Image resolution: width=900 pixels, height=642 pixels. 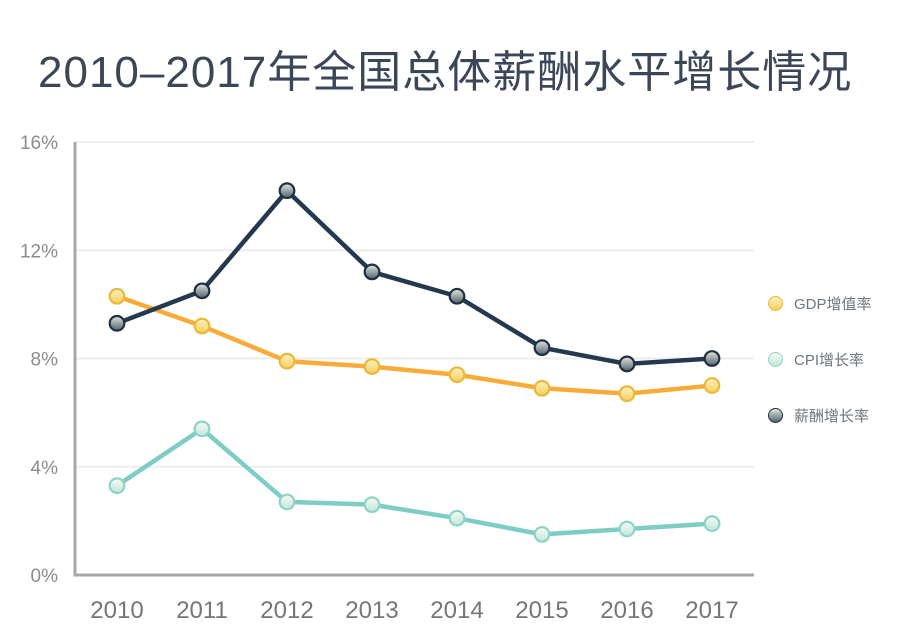 What do you see at coordinates (712, 523) in the screenshot?
I see `data-point-2017-series1` at bounding box center [712, 523].